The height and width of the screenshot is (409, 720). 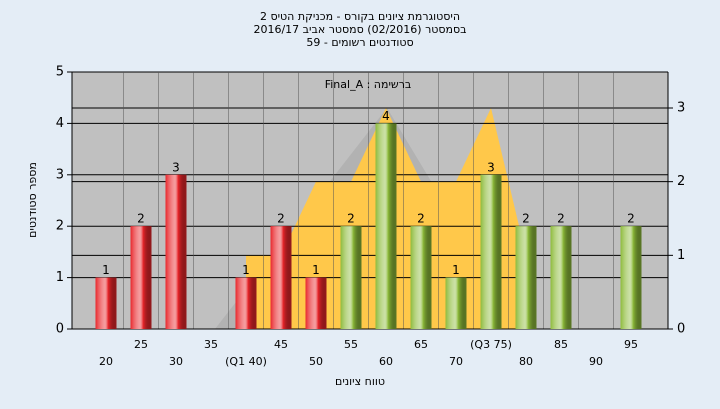 I want to click on y2-tick-label: 2, so click(x=681, y=181).